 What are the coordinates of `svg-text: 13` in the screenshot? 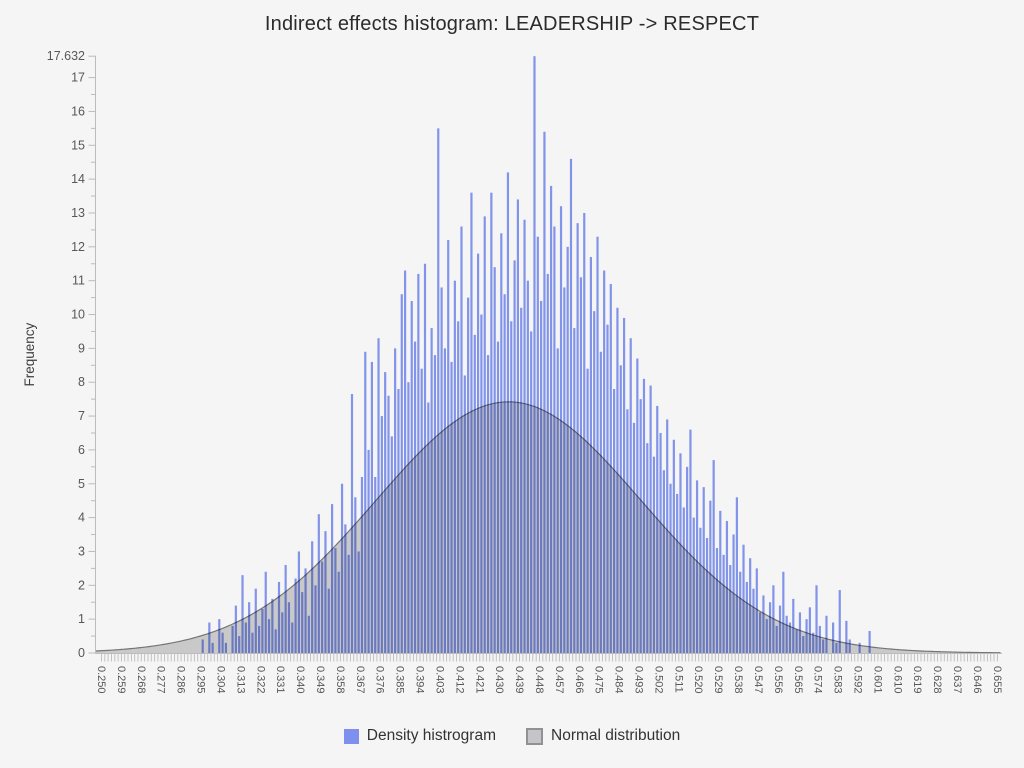 It's located at (78, 213).